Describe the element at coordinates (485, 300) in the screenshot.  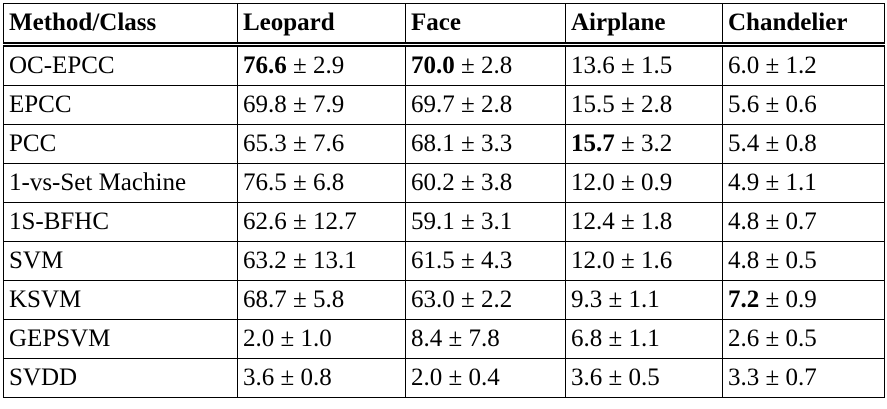
I see `result-cell: 63.0 ± 2.2` at that location.